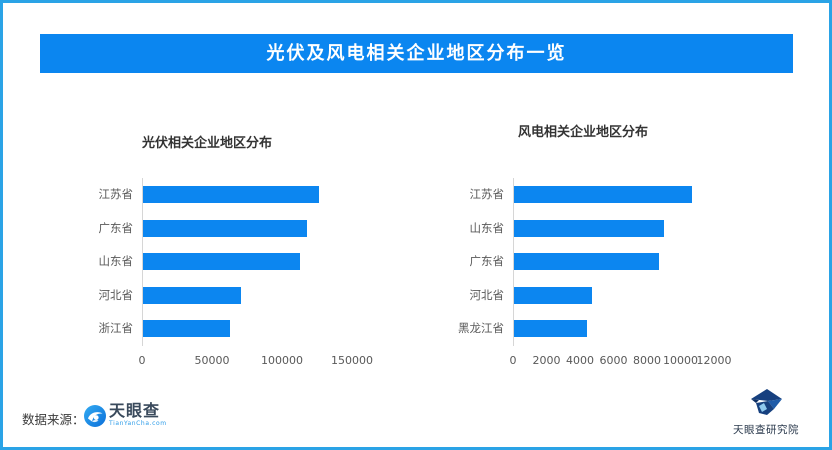 Image resolution: width=832 pixels, height=450 pixels. I want to click on wind-chart-title: 风电相关企业地区分布, so click(582, 132).